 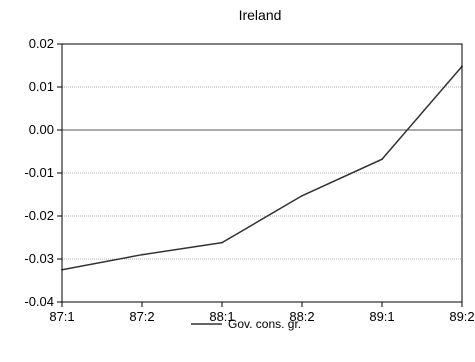 I want to click on x-tick-label: 89:2, so click(x=461, y=316).